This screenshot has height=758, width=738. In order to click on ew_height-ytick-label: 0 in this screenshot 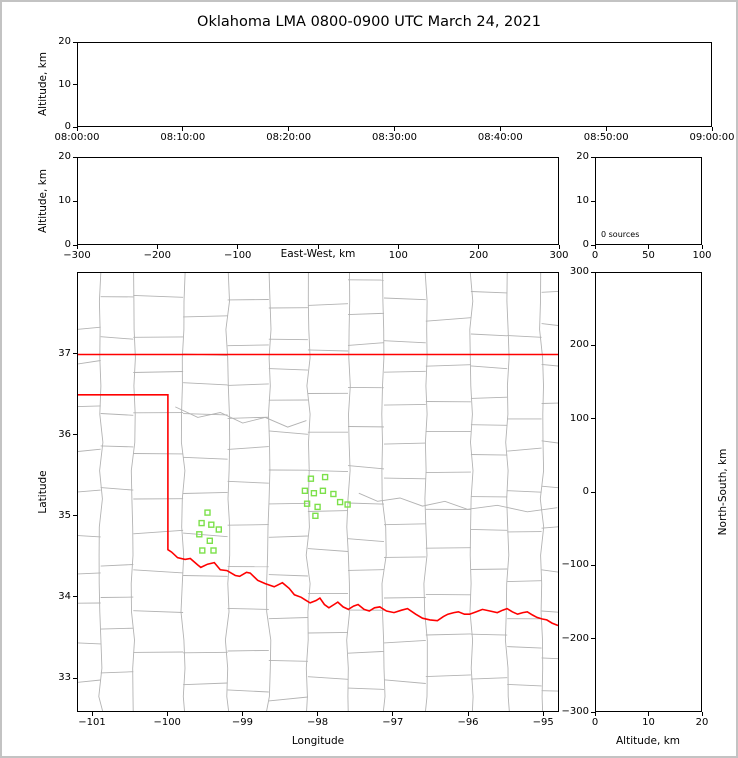, I will do `click(67, 244)`.